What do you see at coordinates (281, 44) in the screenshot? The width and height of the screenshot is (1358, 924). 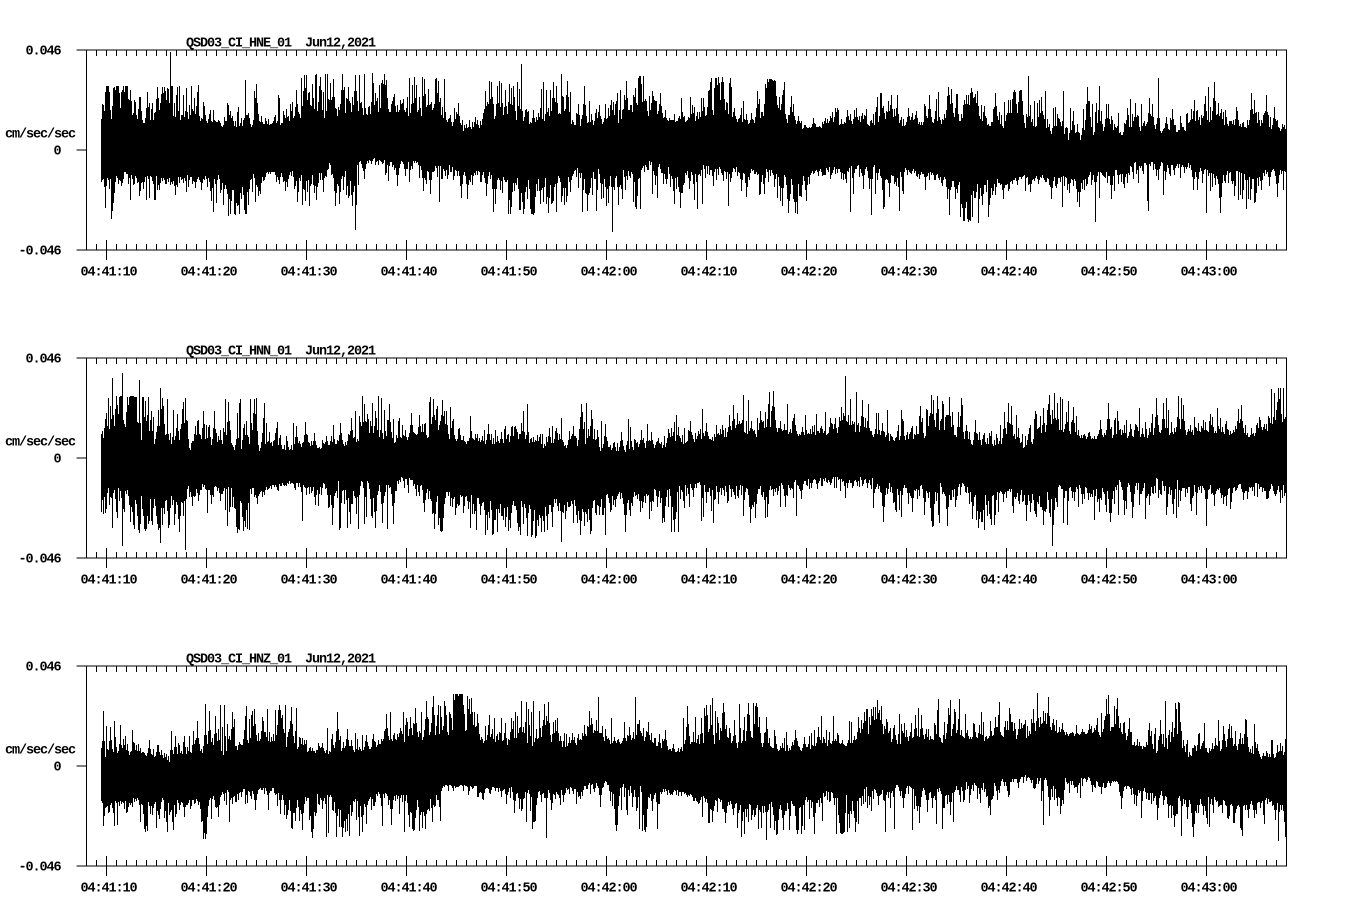 I see `svg-text: QSD03_CI_HNE_01 Jun12,2021` at bounding box center [281, 44].